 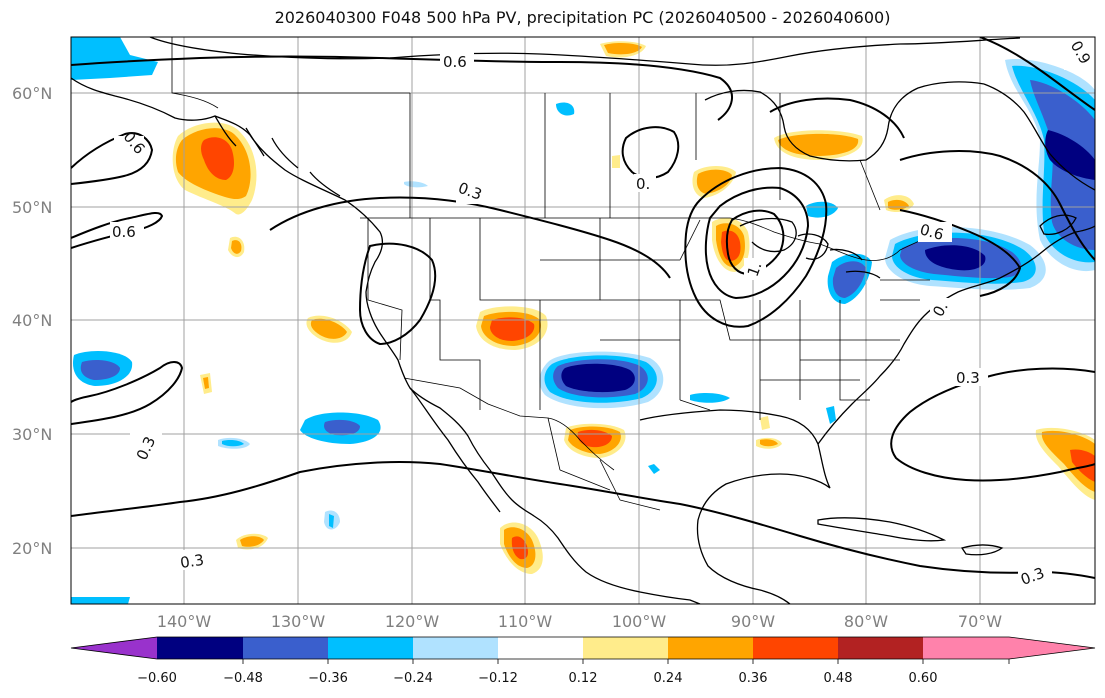 What do you see at coordinates (112, 158) in the screenshot?
I see `contour-0.6-west` at bounding box center [112, 158].